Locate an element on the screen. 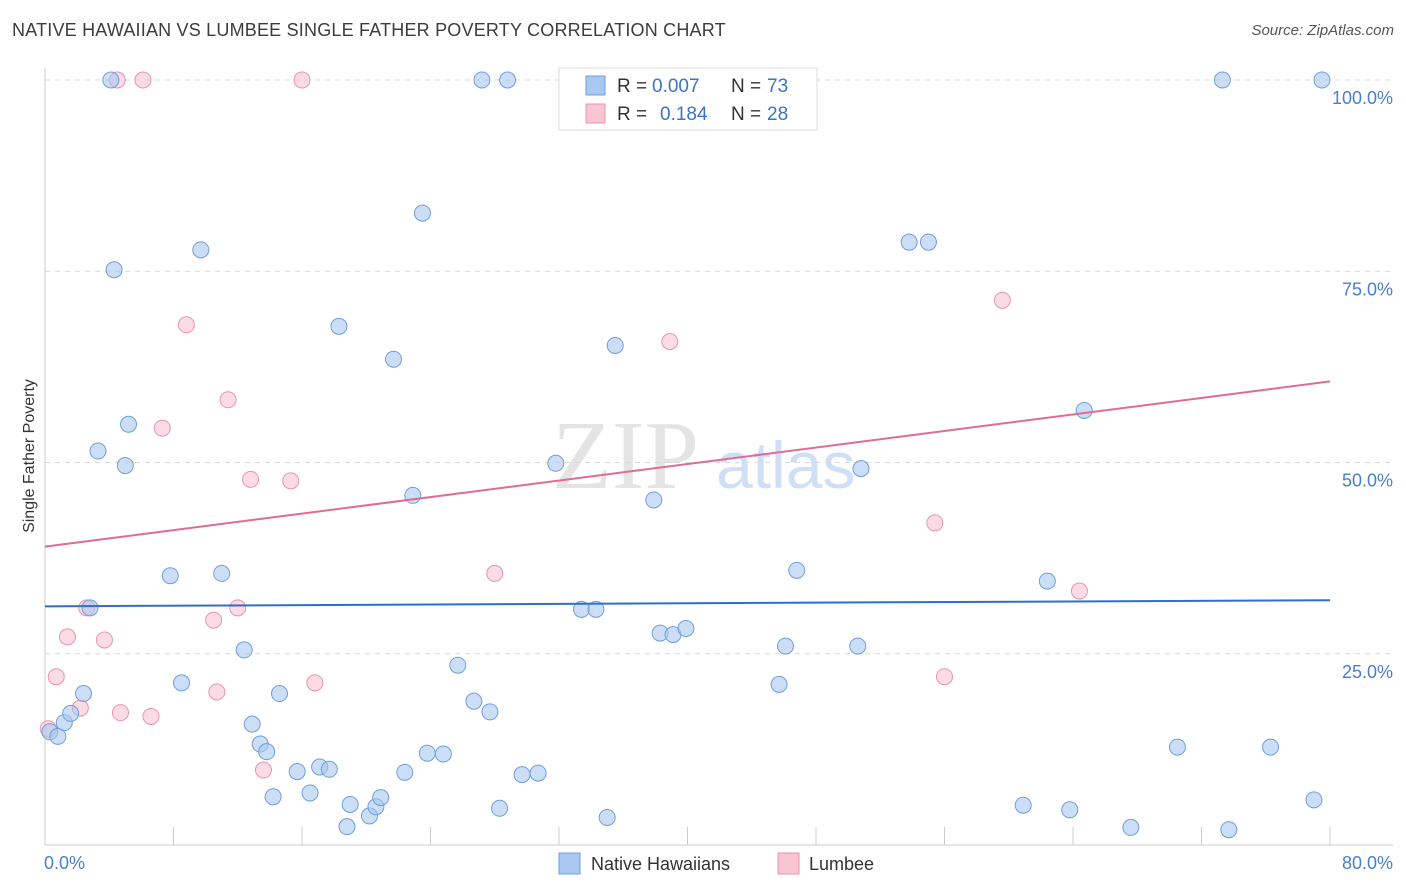  y-tick-label: 25.0% is located at coordinates (1367, 672).